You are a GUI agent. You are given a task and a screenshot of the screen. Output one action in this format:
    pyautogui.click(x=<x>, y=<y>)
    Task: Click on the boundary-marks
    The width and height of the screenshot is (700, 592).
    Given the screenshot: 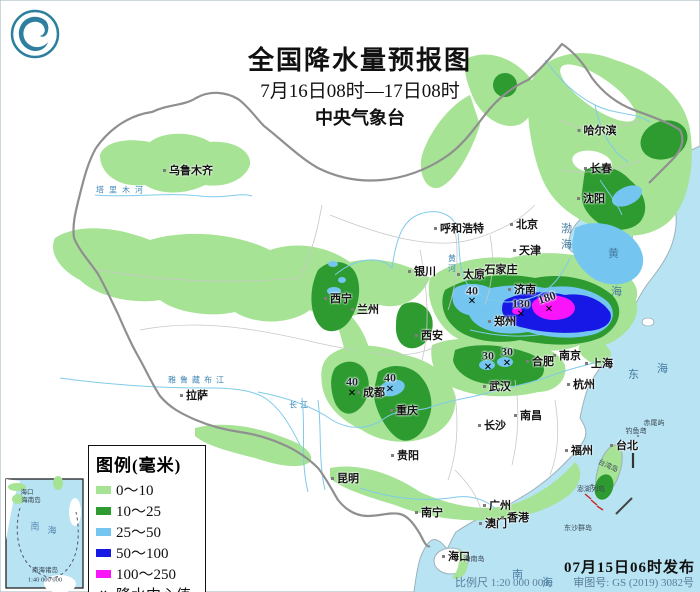 What is the action you would take?
    pyautogui.click(x=609, y=484)
    